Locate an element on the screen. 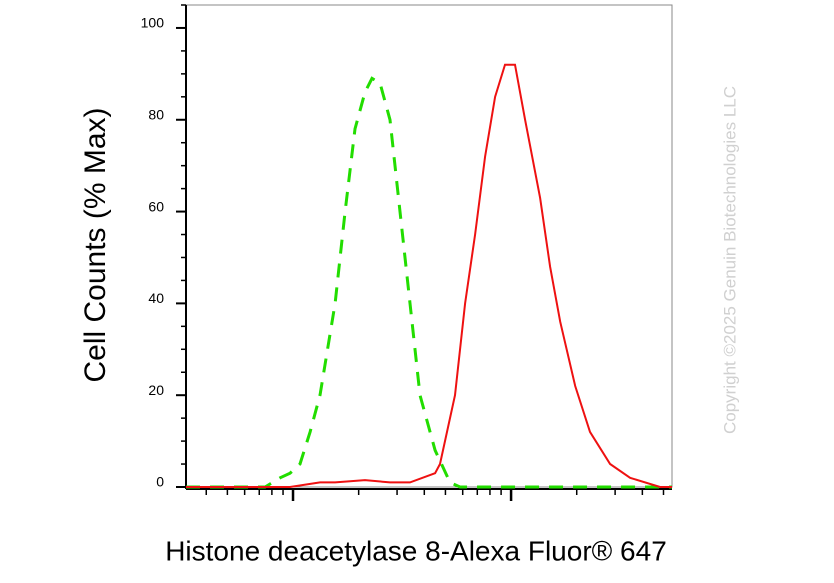  y-tick-label: 0 is located at coordinates (160, 482).